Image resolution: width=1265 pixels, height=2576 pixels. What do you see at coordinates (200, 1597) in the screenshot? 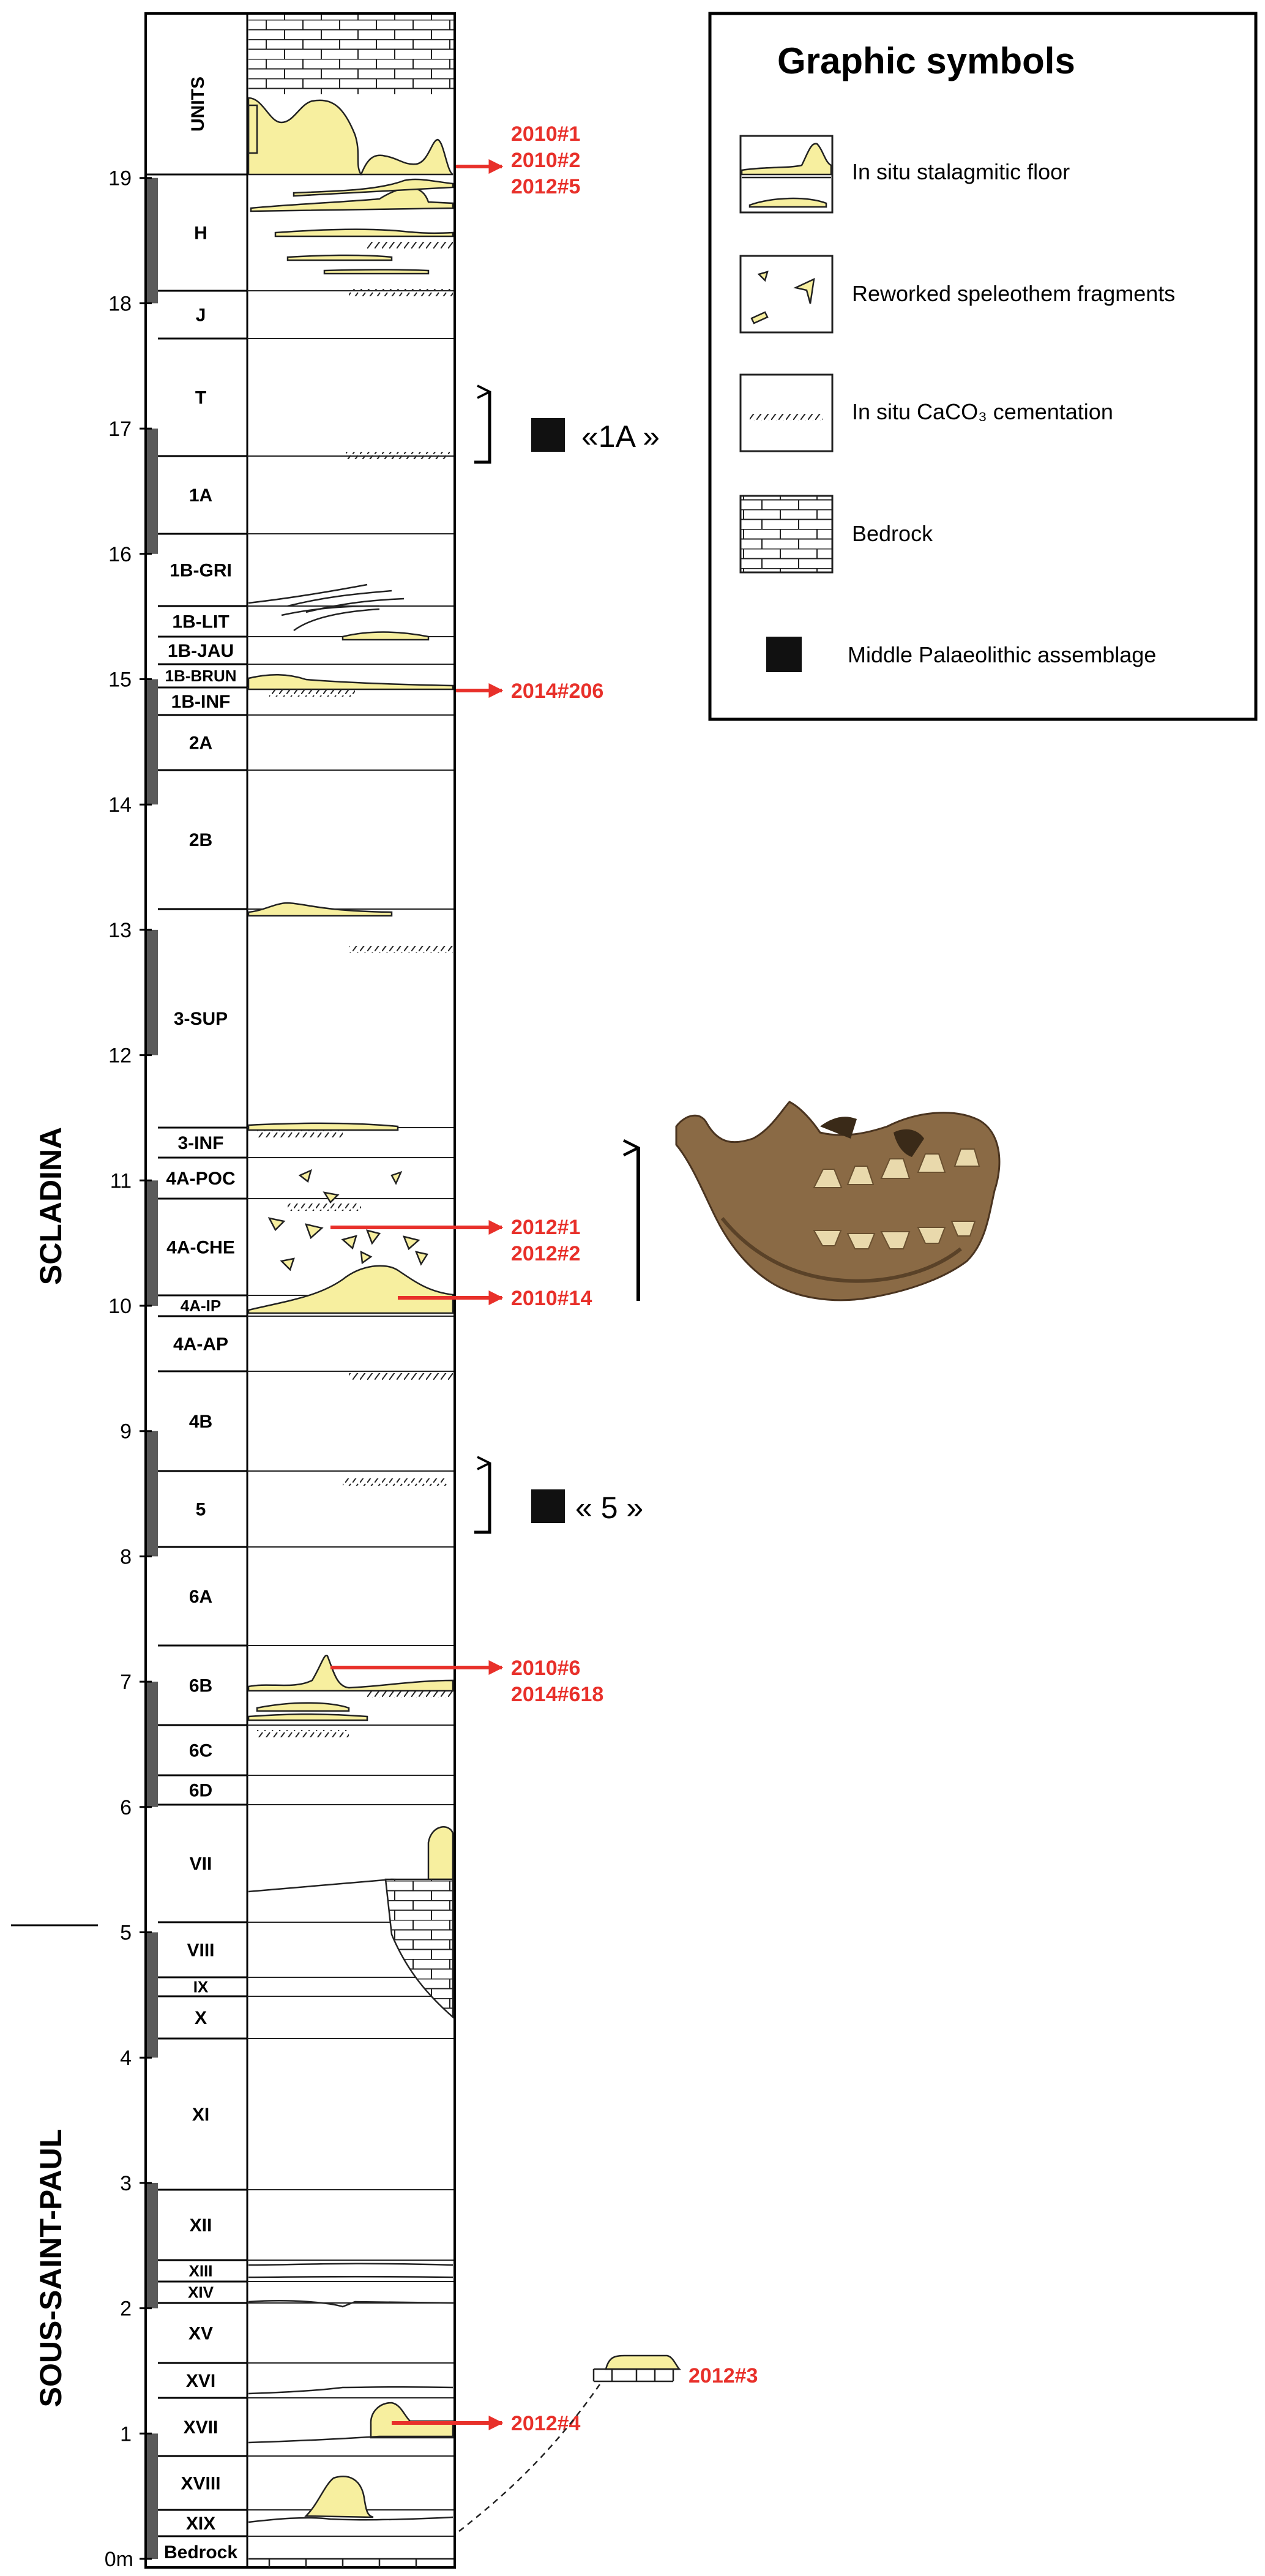
I see `unit-label: 6A` at bounding box center [200, 1597].